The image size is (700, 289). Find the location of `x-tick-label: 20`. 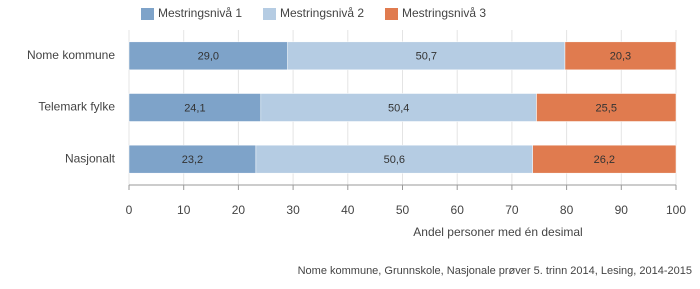

x-tick-label: 20 is located at coordinates (239, 210).